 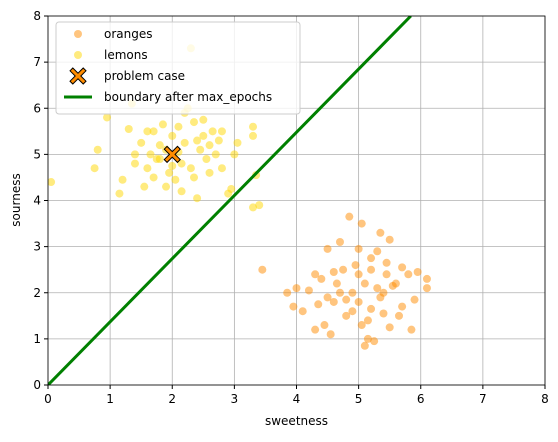 I want to click on x-tick-label: 7, so click(x=483, y=399).